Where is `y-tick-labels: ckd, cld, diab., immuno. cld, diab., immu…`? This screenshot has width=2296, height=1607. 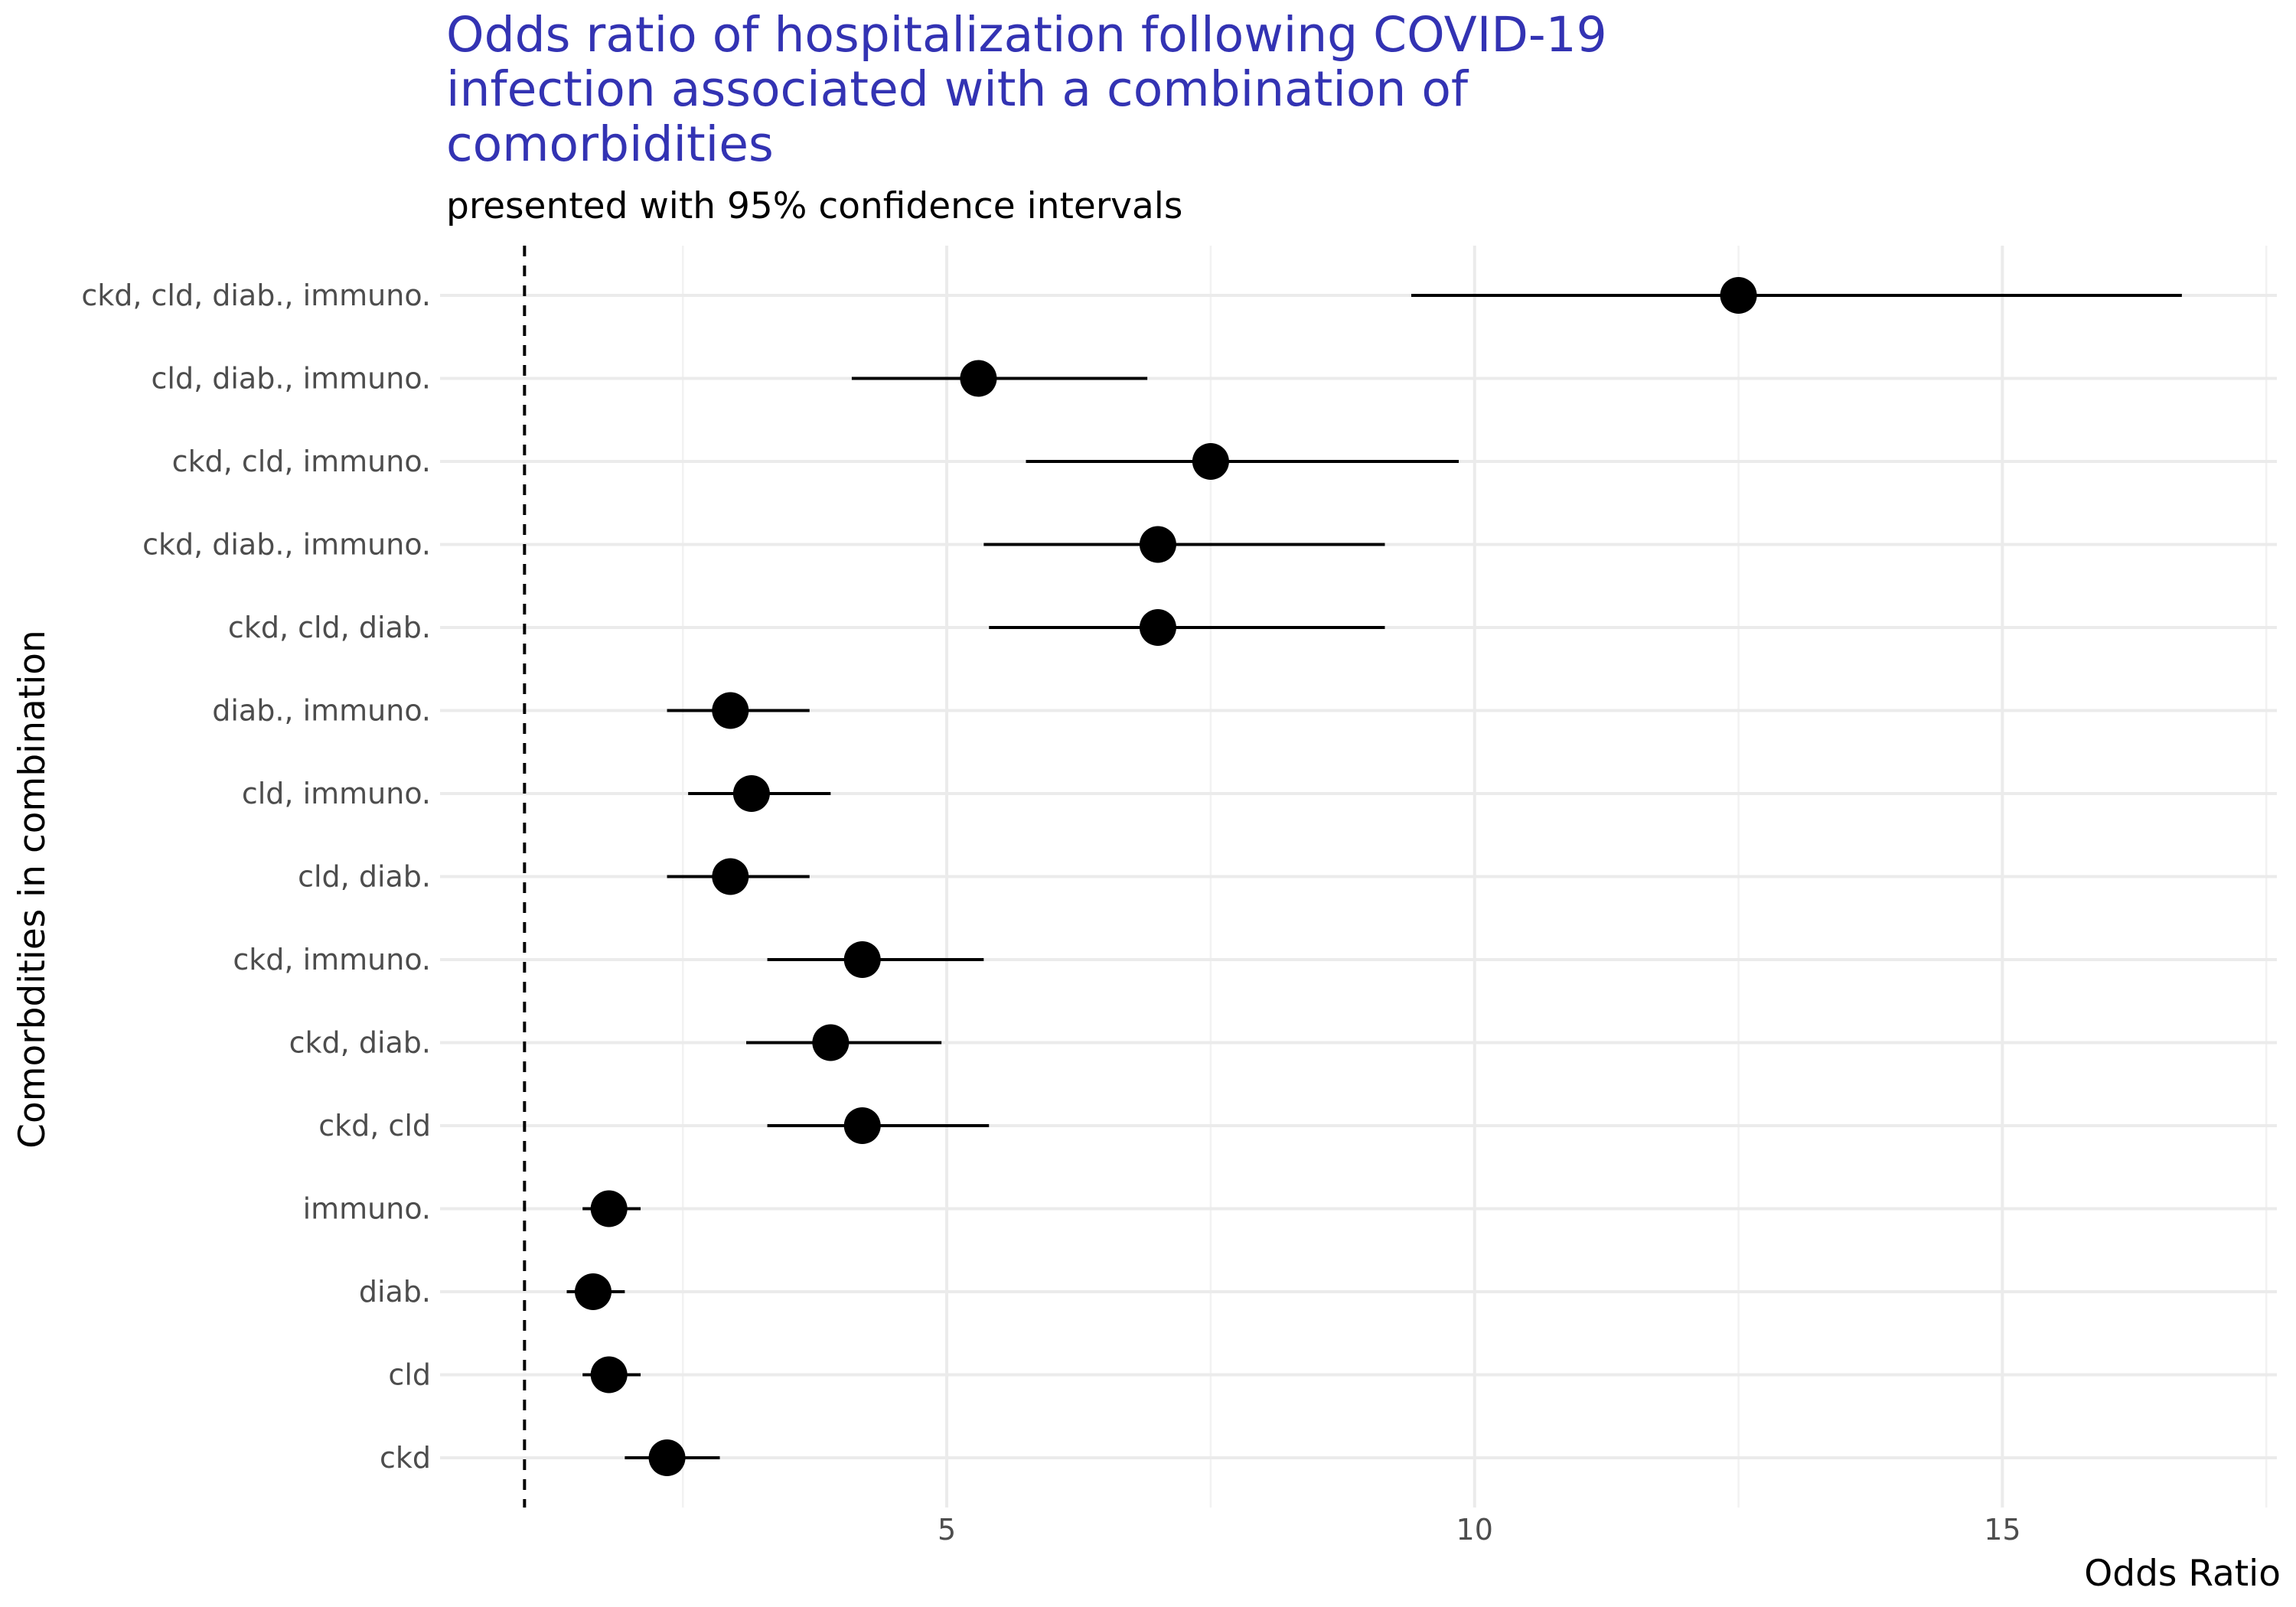 y-tick-labels: ckd, cld, diab., immuno. cld, diab., immu… is located at coordinates (256, 877).